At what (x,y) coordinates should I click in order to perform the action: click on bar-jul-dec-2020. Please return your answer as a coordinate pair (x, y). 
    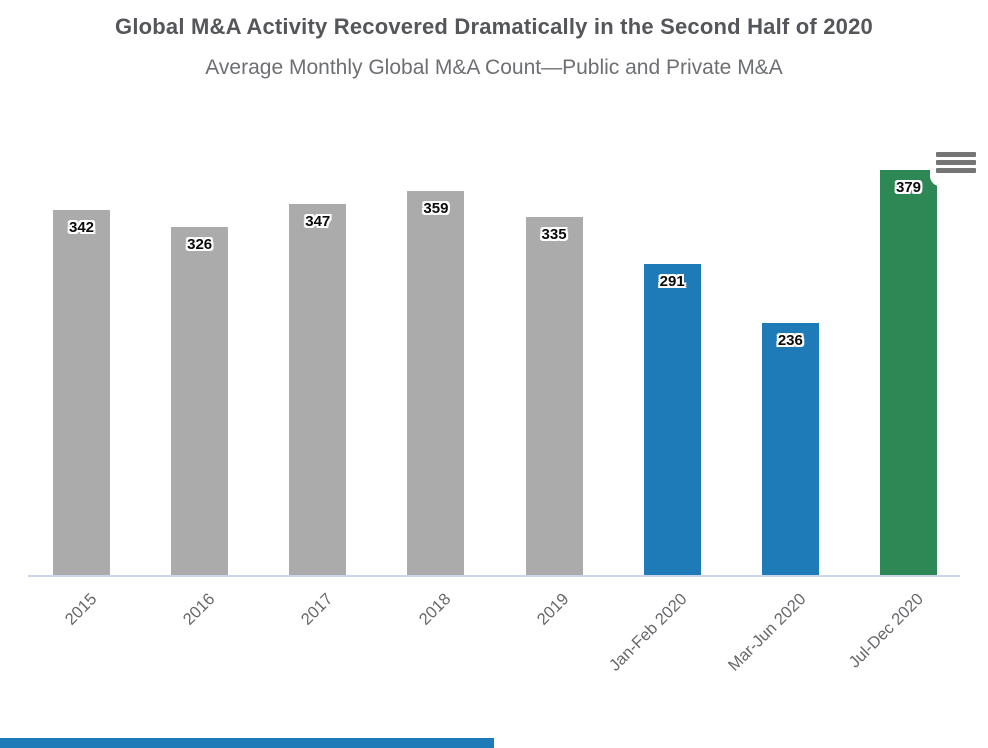
    Looking at the image, I should click on (908, 373).